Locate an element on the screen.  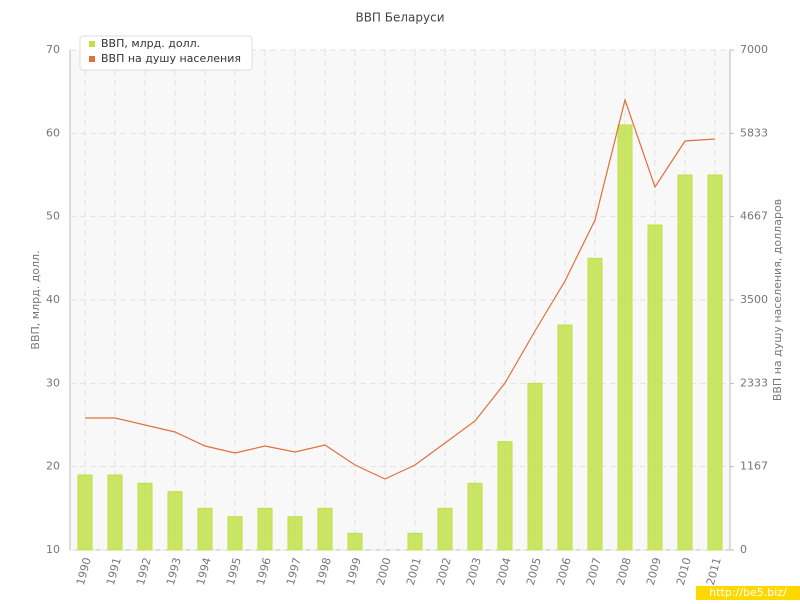
y-tick-label: 30 is located at coordinates (53, 382).